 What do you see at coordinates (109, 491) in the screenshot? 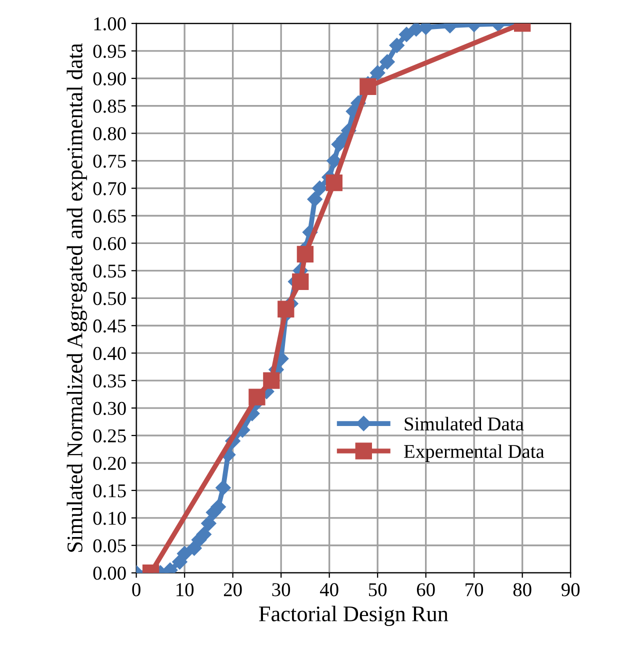
I see `y-tick-label: 0.15` at bounding box center [109, 491].